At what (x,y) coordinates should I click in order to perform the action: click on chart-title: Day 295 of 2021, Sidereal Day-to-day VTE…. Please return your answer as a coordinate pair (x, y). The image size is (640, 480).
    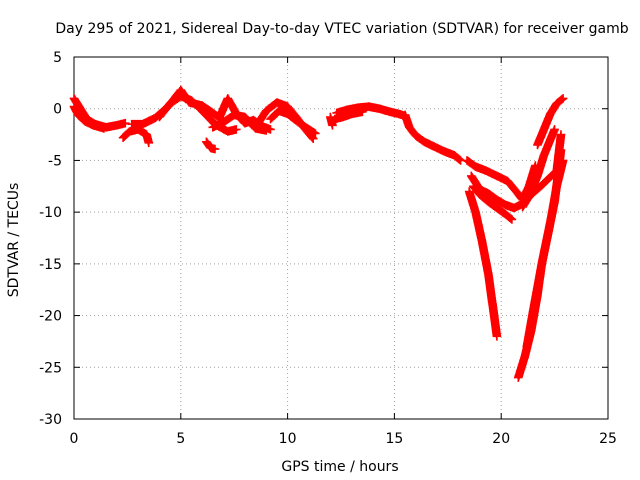
    Looking at the image, I should click on (341, 29).